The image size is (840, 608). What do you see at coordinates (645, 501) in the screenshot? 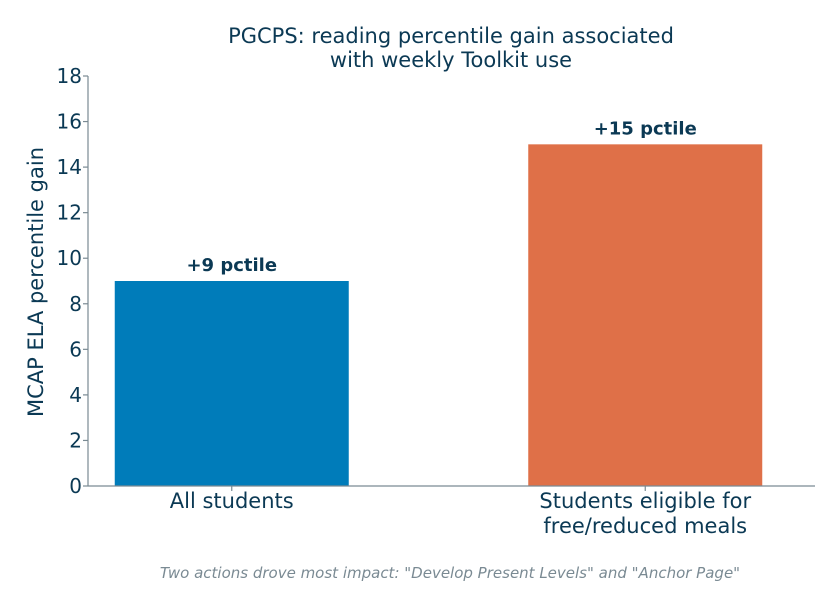
I see `x-tick-label: Students eligible for` at bounding box center [645, 501].